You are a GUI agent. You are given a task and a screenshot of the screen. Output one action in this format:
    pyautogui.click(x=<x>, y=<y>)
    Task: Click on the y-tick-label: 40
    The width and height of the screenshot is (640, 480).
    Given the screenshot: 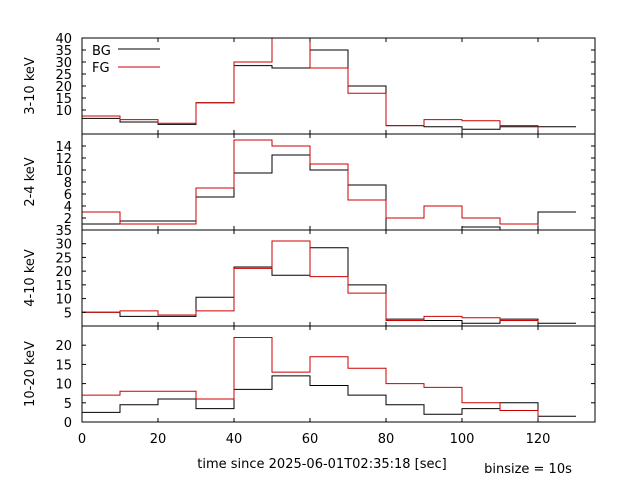 What is the action you would take?
    pyautogui.click(x=63, y=39)
    